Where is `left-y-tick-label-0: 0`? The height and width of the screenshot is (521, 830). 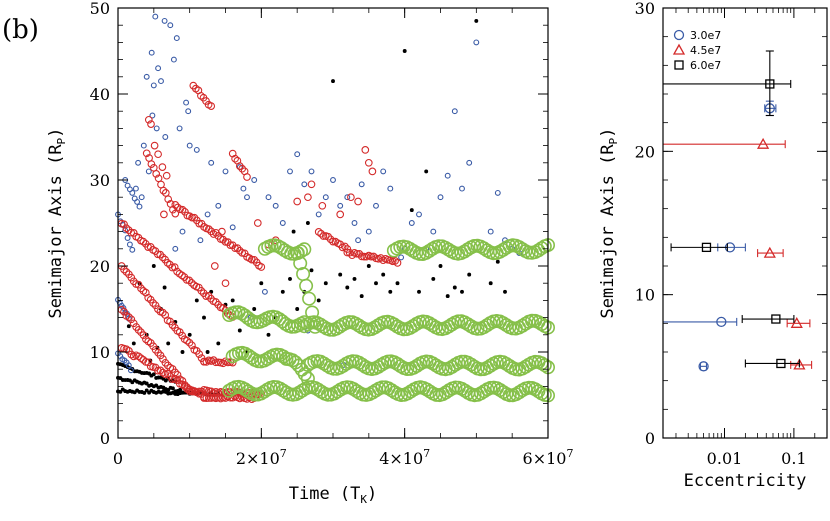
left-y-tick-label-0: 0 is located at coordinates (105, 438).